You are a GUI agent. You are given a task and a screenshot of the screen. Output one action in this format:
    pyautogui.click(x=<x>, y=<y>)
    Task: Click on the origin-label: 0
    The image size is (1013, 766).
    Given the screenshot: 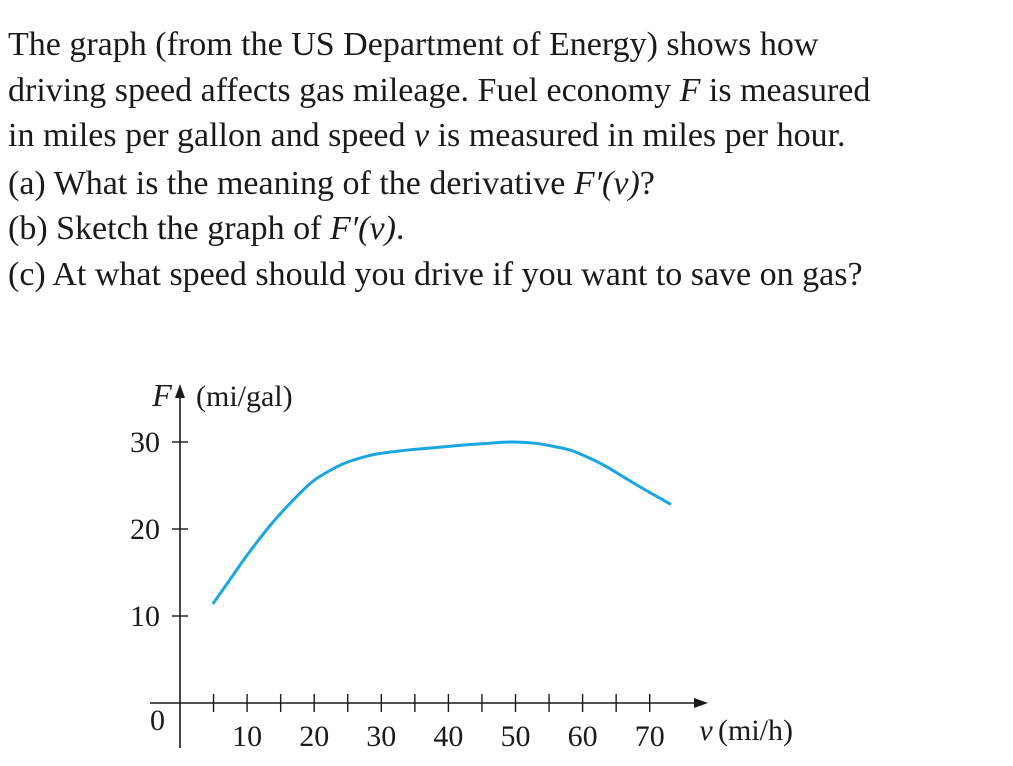 What is the action you would take?
    pyautogui.click(x=157, y=720)
    